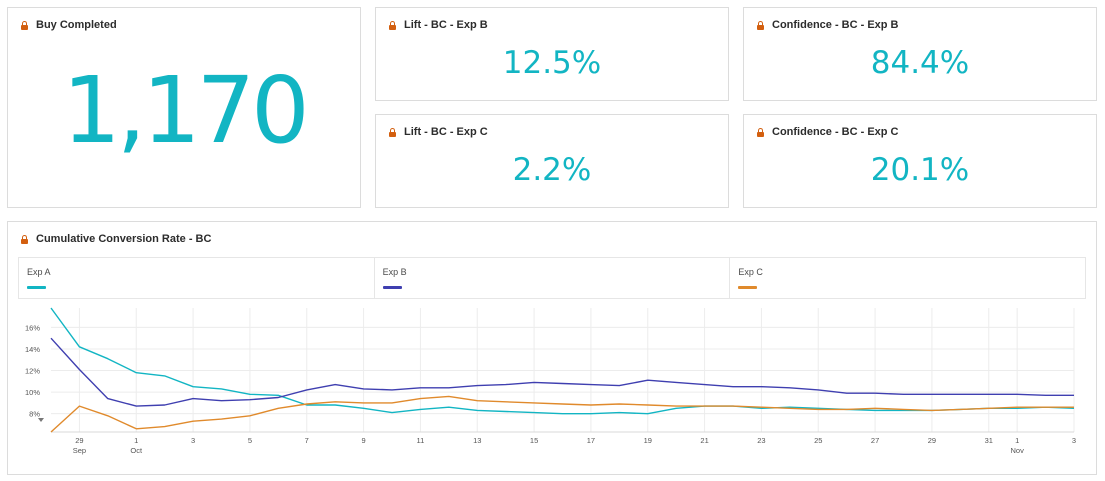 The width and height of the screenshot is (1105, 481). I want to click on x-tick-label: 15, so click(534, 440).